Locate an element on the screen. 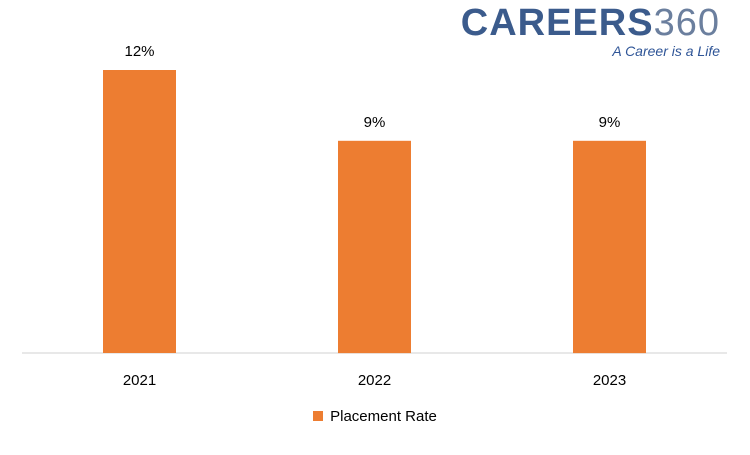 This screenshot has height=455, width=750. data-label-2023: 9% is located at coordinates (610, 122).